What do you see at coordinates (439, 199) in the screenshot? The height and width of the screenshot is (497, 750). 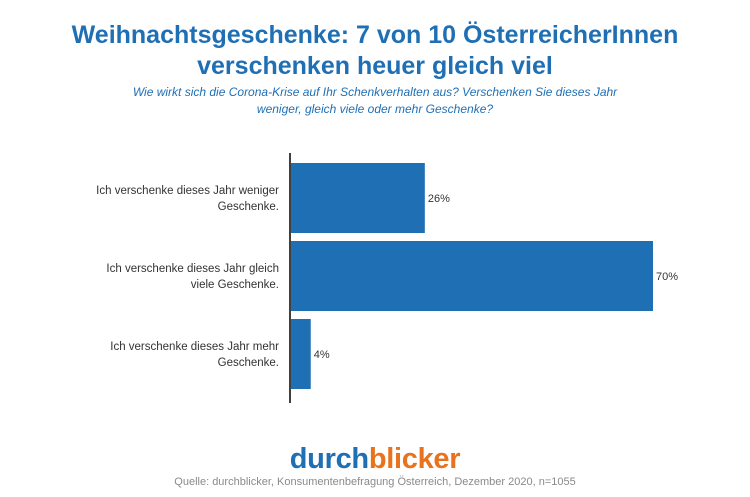 I see `data-label-1: 26%` at bounding box center [439, 199].